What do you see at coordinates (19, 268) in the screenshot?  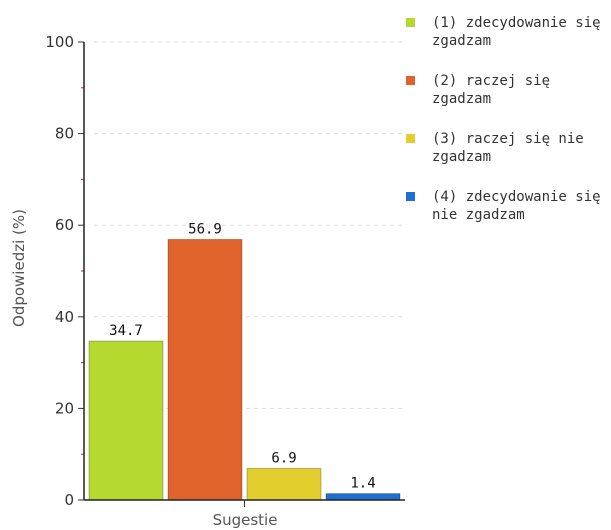 I see `y-axis-title: Odpowiedzi (%)` at bounding box center [19, 268].